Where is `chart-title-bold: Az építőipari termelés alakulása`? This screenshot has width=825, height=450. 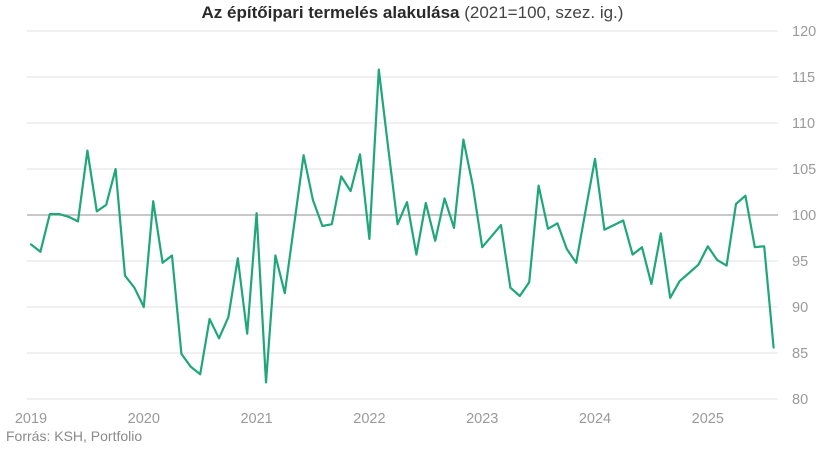 chart-title-bold: Az építőipari termelés alakulása is located at coordinates (330, 12).